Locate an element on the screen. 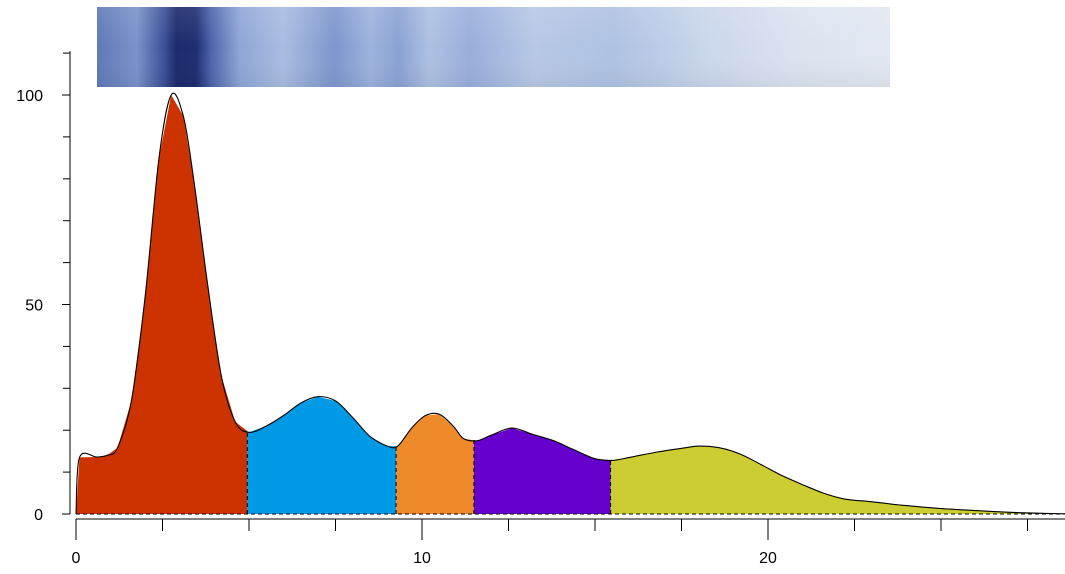 Image resolution: width=1065 pixels, height=574 pixels. y-tick-label: 50 is located at coordinates (34, 306).